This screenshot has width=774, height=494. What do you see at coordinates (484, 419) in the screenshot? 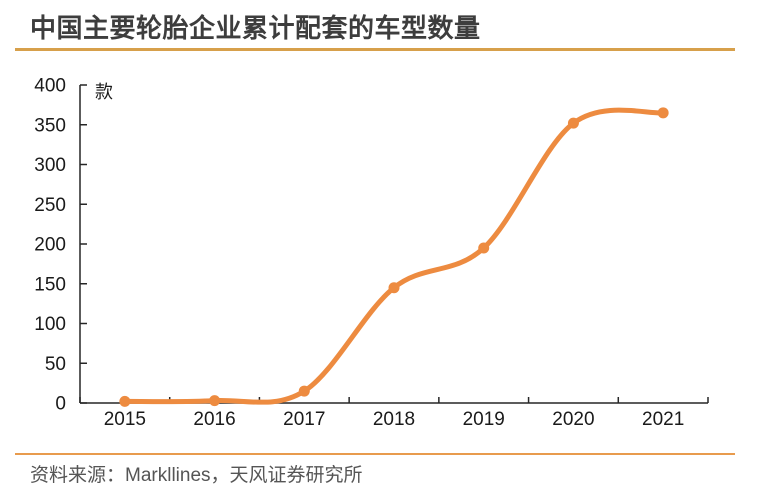
I see `x-tick-label: 2019` at bounding box center [484, 419].